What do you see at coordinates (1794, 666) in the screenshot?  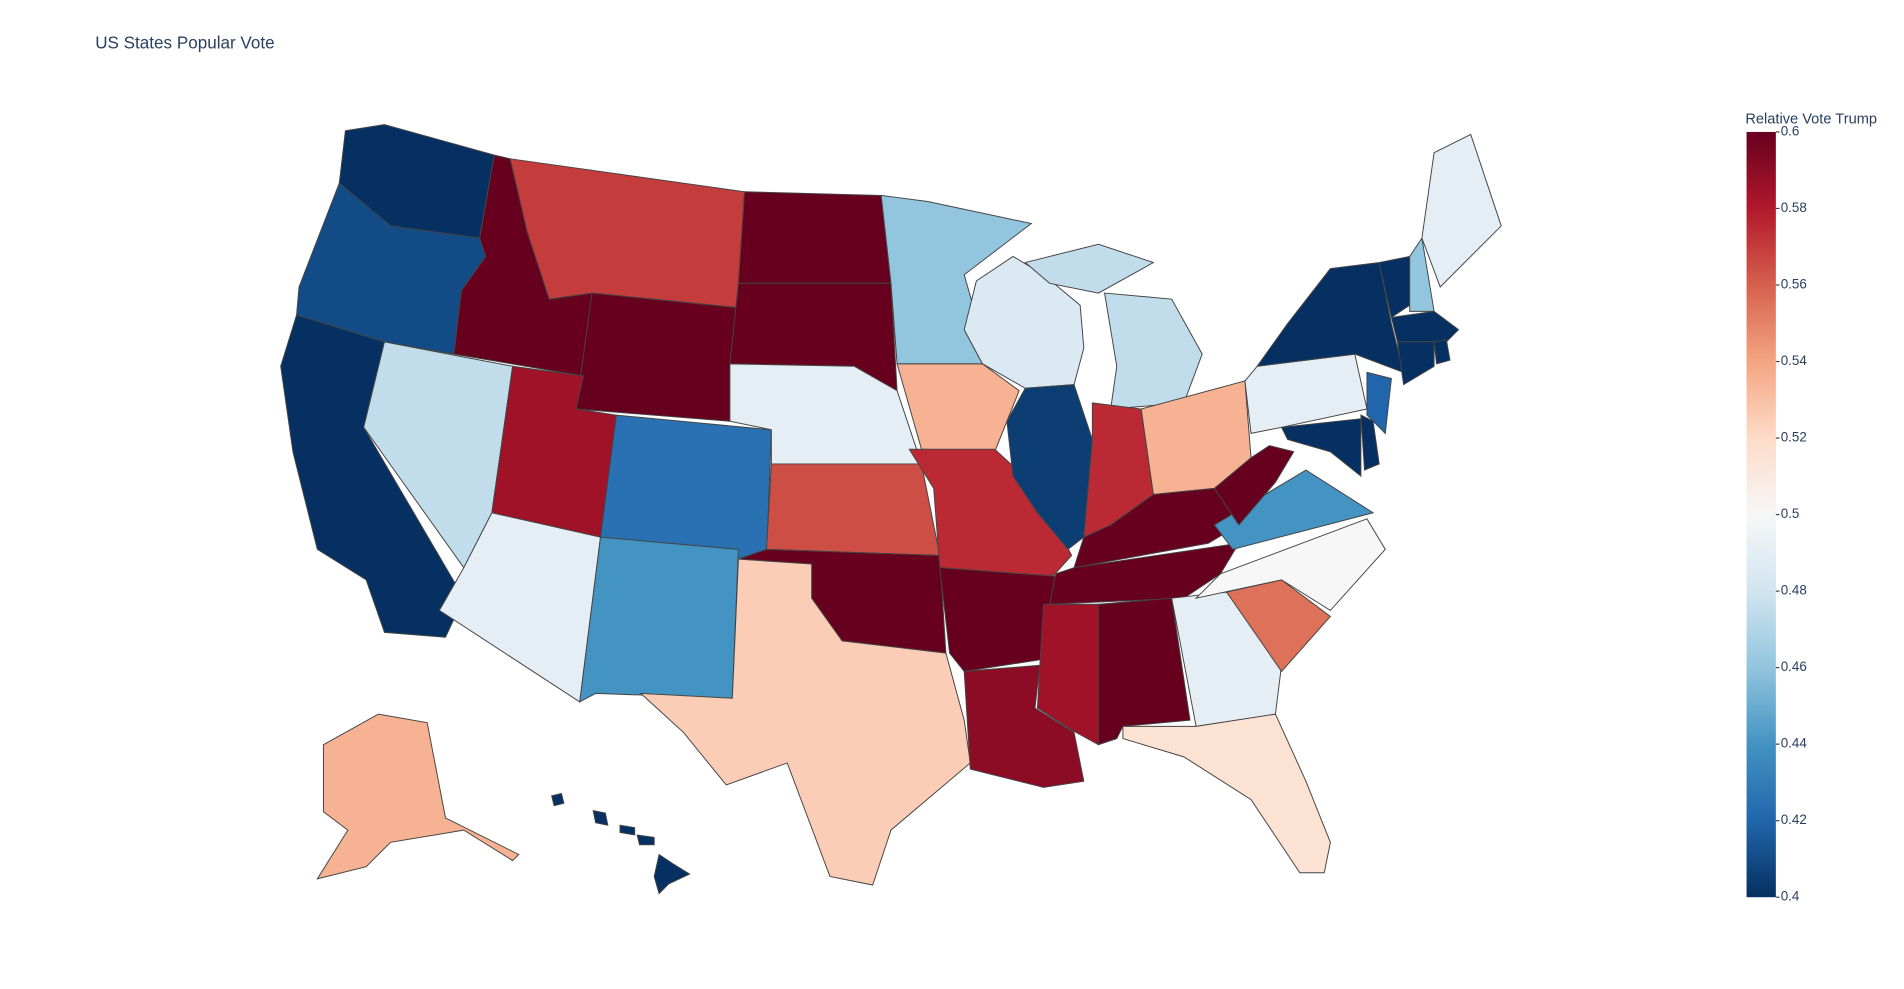 I see `colorbar-tick-label: 0.46` at bounding box center [1794, 666].